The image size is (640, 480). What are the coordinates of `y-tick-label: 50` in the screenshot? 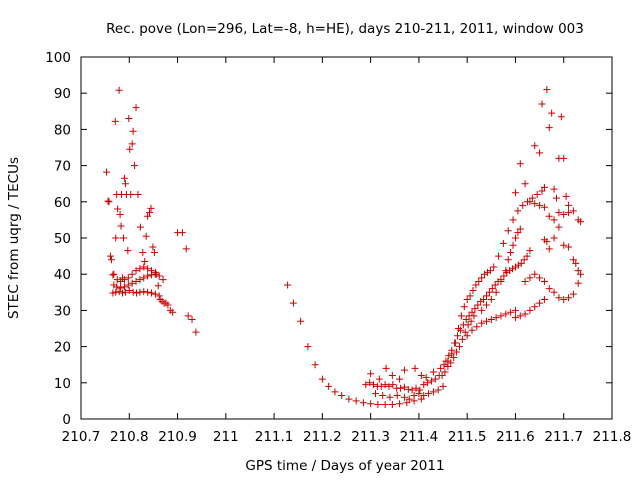 It's located at (62, 239).